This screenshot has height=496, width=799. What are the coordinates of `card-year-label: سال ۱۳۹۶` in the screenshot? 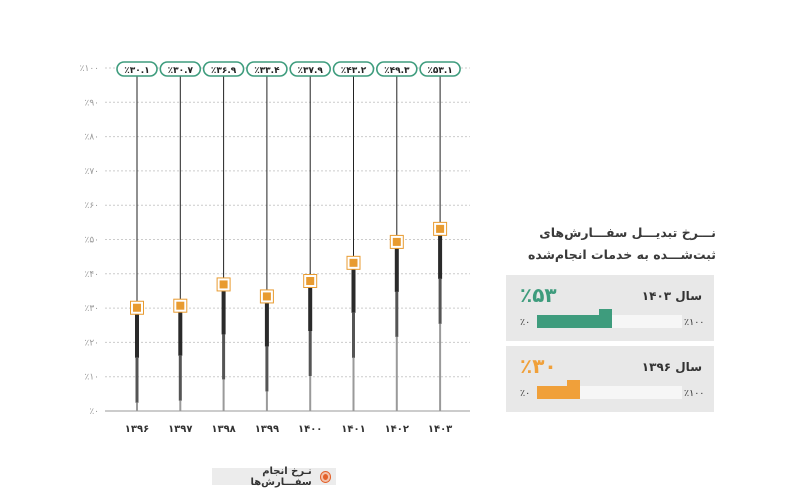 It's located at (671, 367).